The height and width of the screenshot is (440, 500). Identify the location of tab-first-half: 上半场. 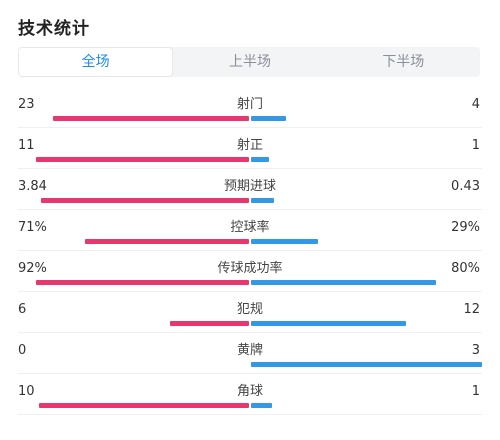
(249, 62).